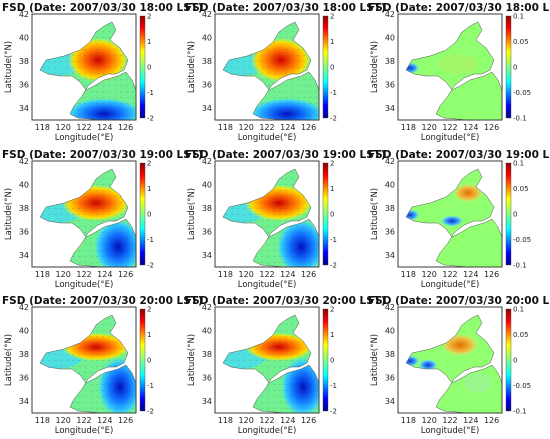 This screenshot has width=550, height=439. I want to click on panel-title: FSD (Date: 2007/03/30 18:00 LST), so click(285, 8).